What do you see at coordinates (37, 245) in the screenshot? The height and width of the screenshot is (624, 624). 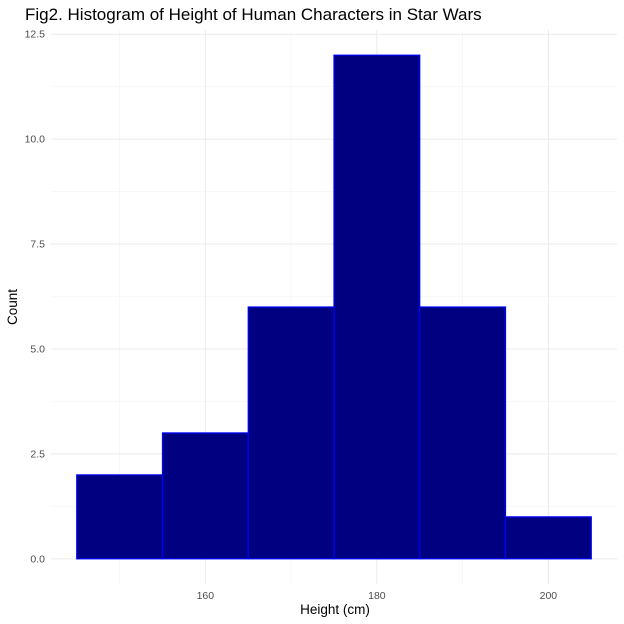 I see `y-tick-label: 7.5` at bounding box center [37, 245].